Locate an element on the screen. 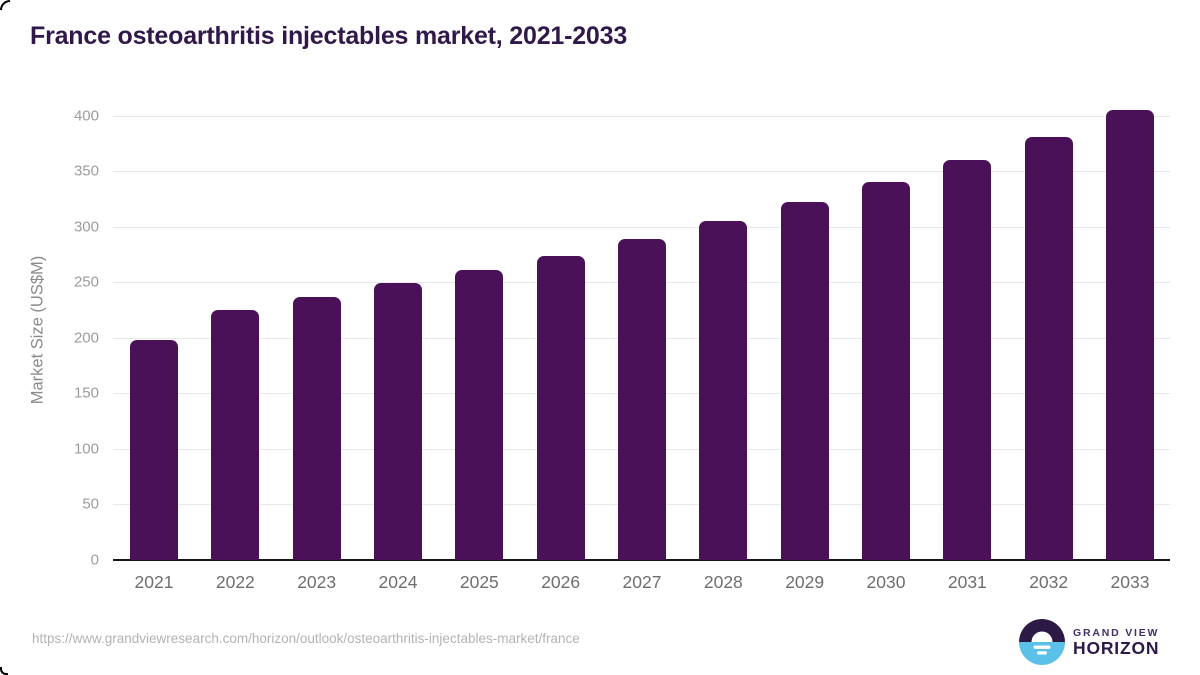 This screenshot has height=675, width=1200. bar-2029 is located at coordinates (804, 381).